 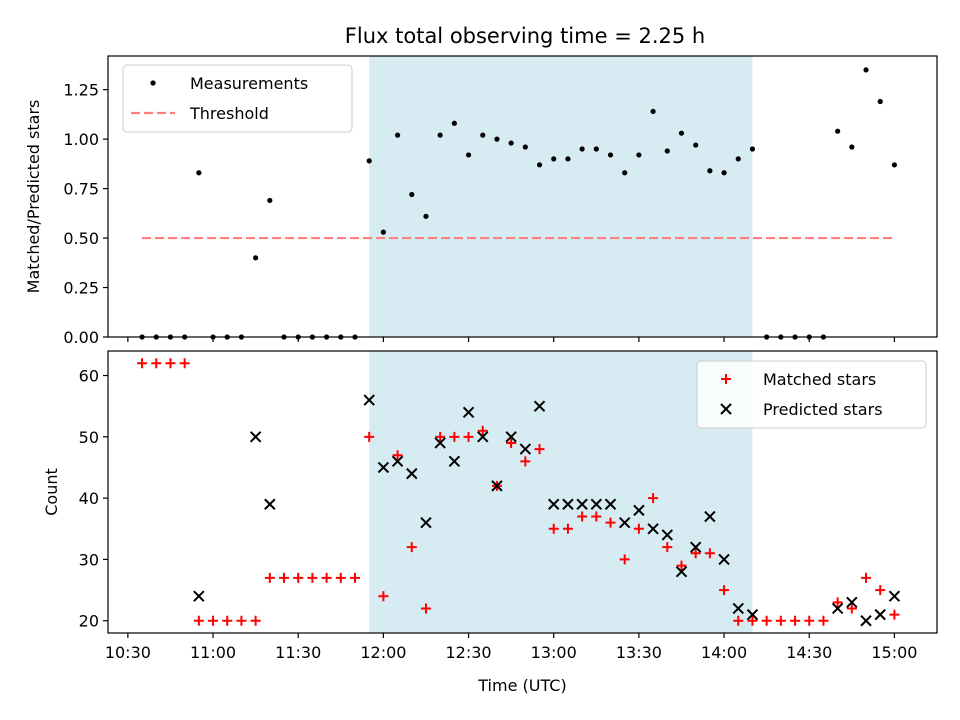 I want to click on y-tick-label: 50, so click(x=89, y=437).